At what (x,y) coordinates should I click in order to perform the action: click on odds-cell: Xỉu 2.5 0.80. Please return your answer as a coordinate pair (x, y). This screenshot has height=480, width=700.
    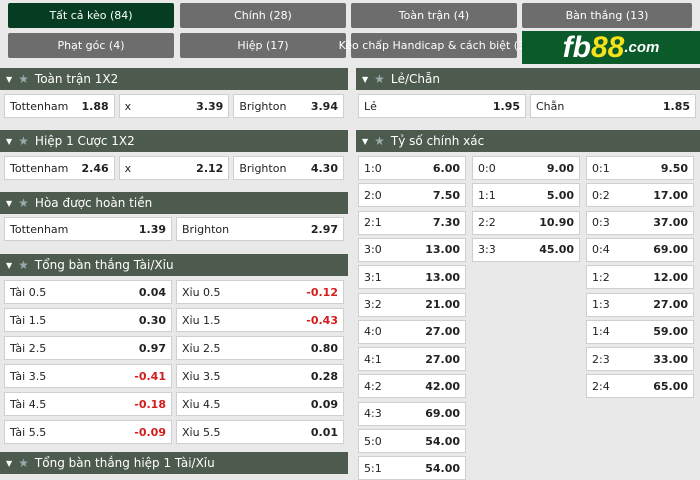
    Looking at the image, I should click on (260, 348).